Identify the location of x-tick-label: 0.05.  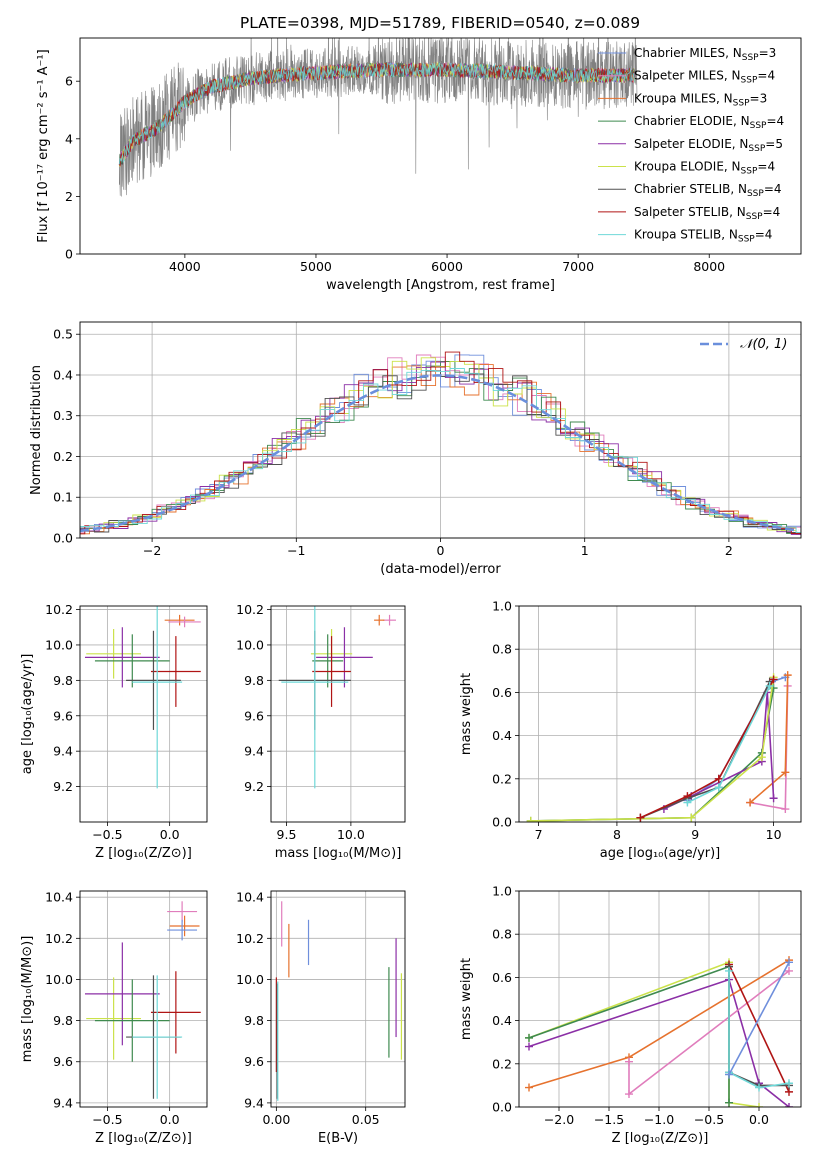
(366, 1119).